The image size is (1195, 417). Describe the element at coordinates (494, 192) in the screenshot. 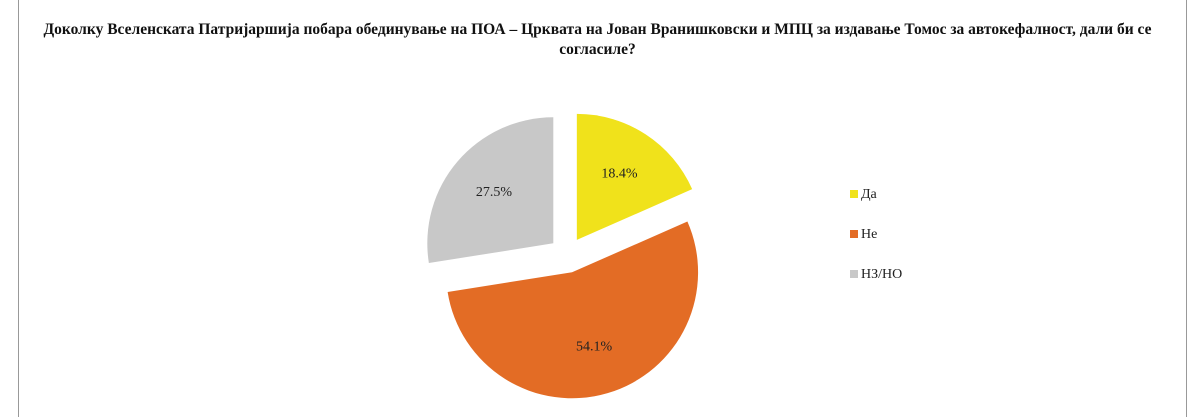

I see `data-label: 27.5%` at that location.